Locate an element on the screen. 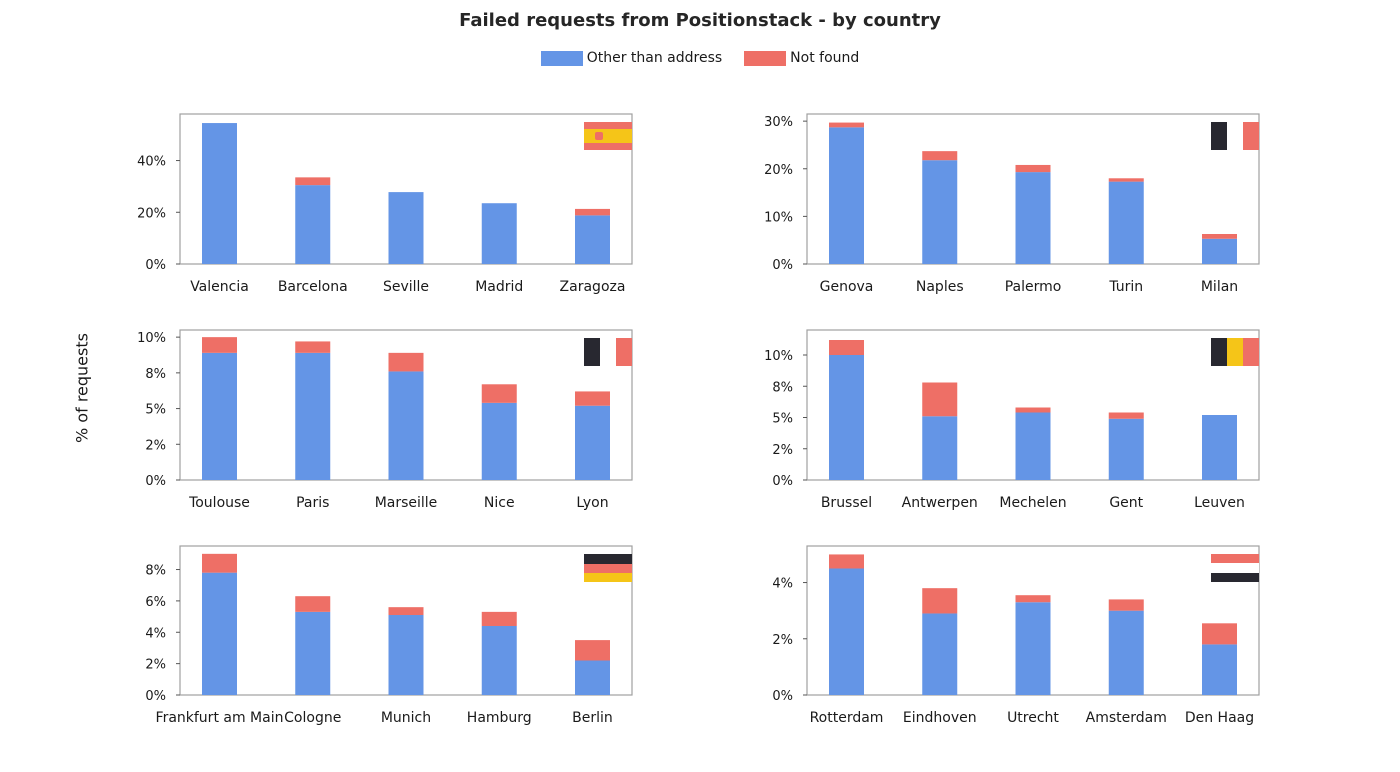  chart-panel-italy: 0% 10% 20% 30% Genova Naples Palermo Turin Milan is located at coordinates (1012, 204).